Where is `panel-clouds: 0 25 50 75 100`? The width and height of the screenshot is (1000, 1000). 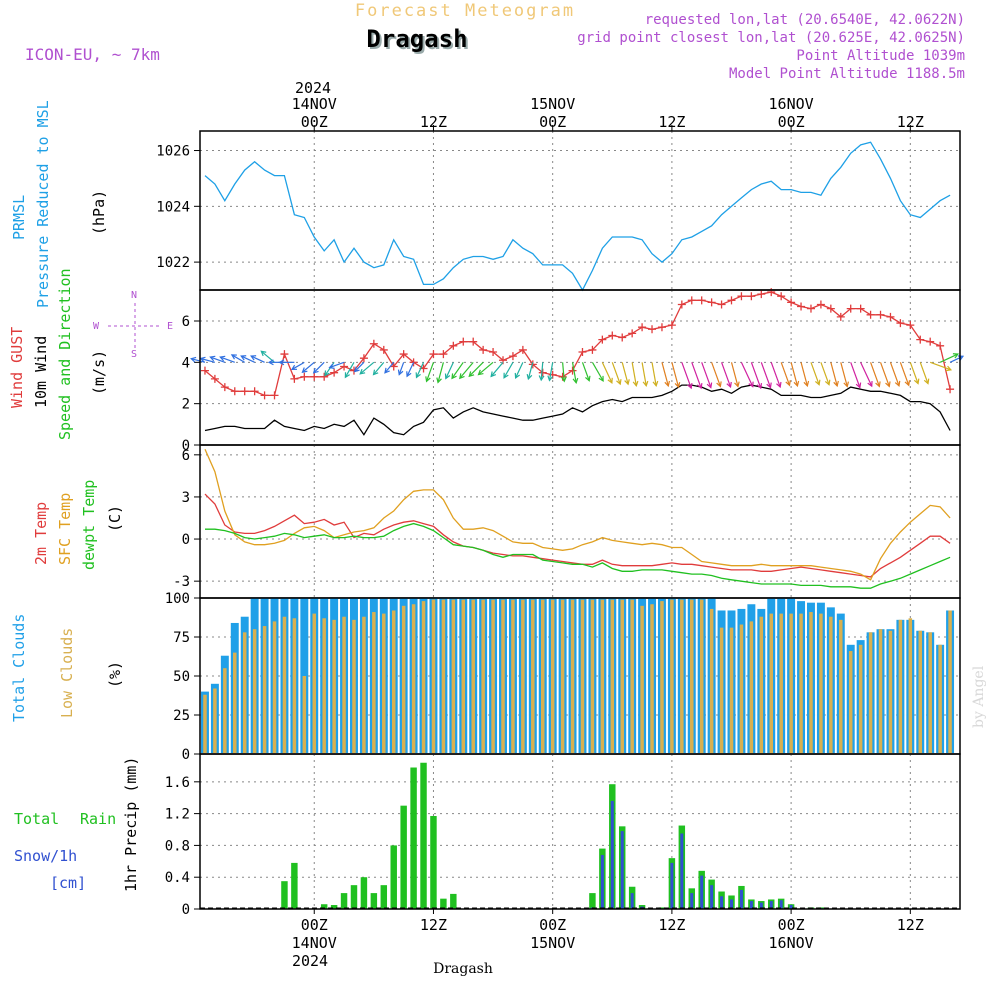
panel-clouds: 0 25 50 75 100 is located at coordinates (563, 677).